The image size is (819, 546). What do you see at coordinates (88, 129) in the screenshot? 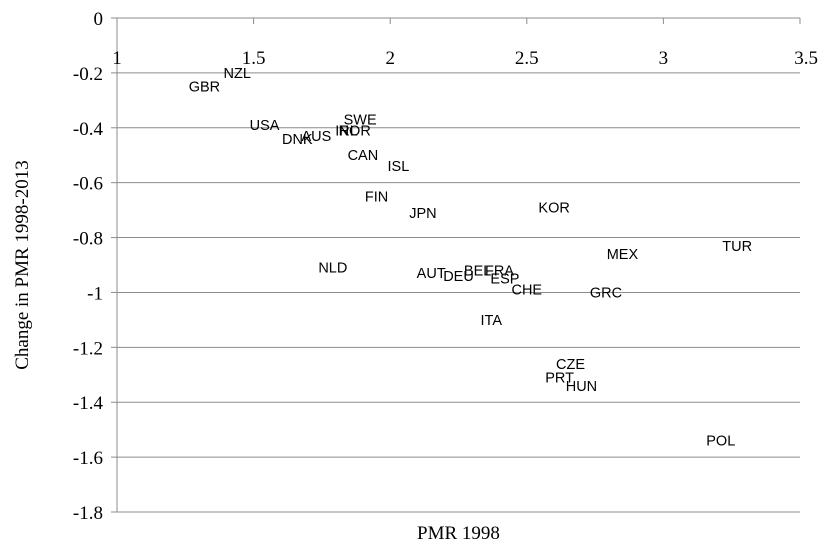
I see `y-tick-label: -0.4` at bounding box center [88, 129].